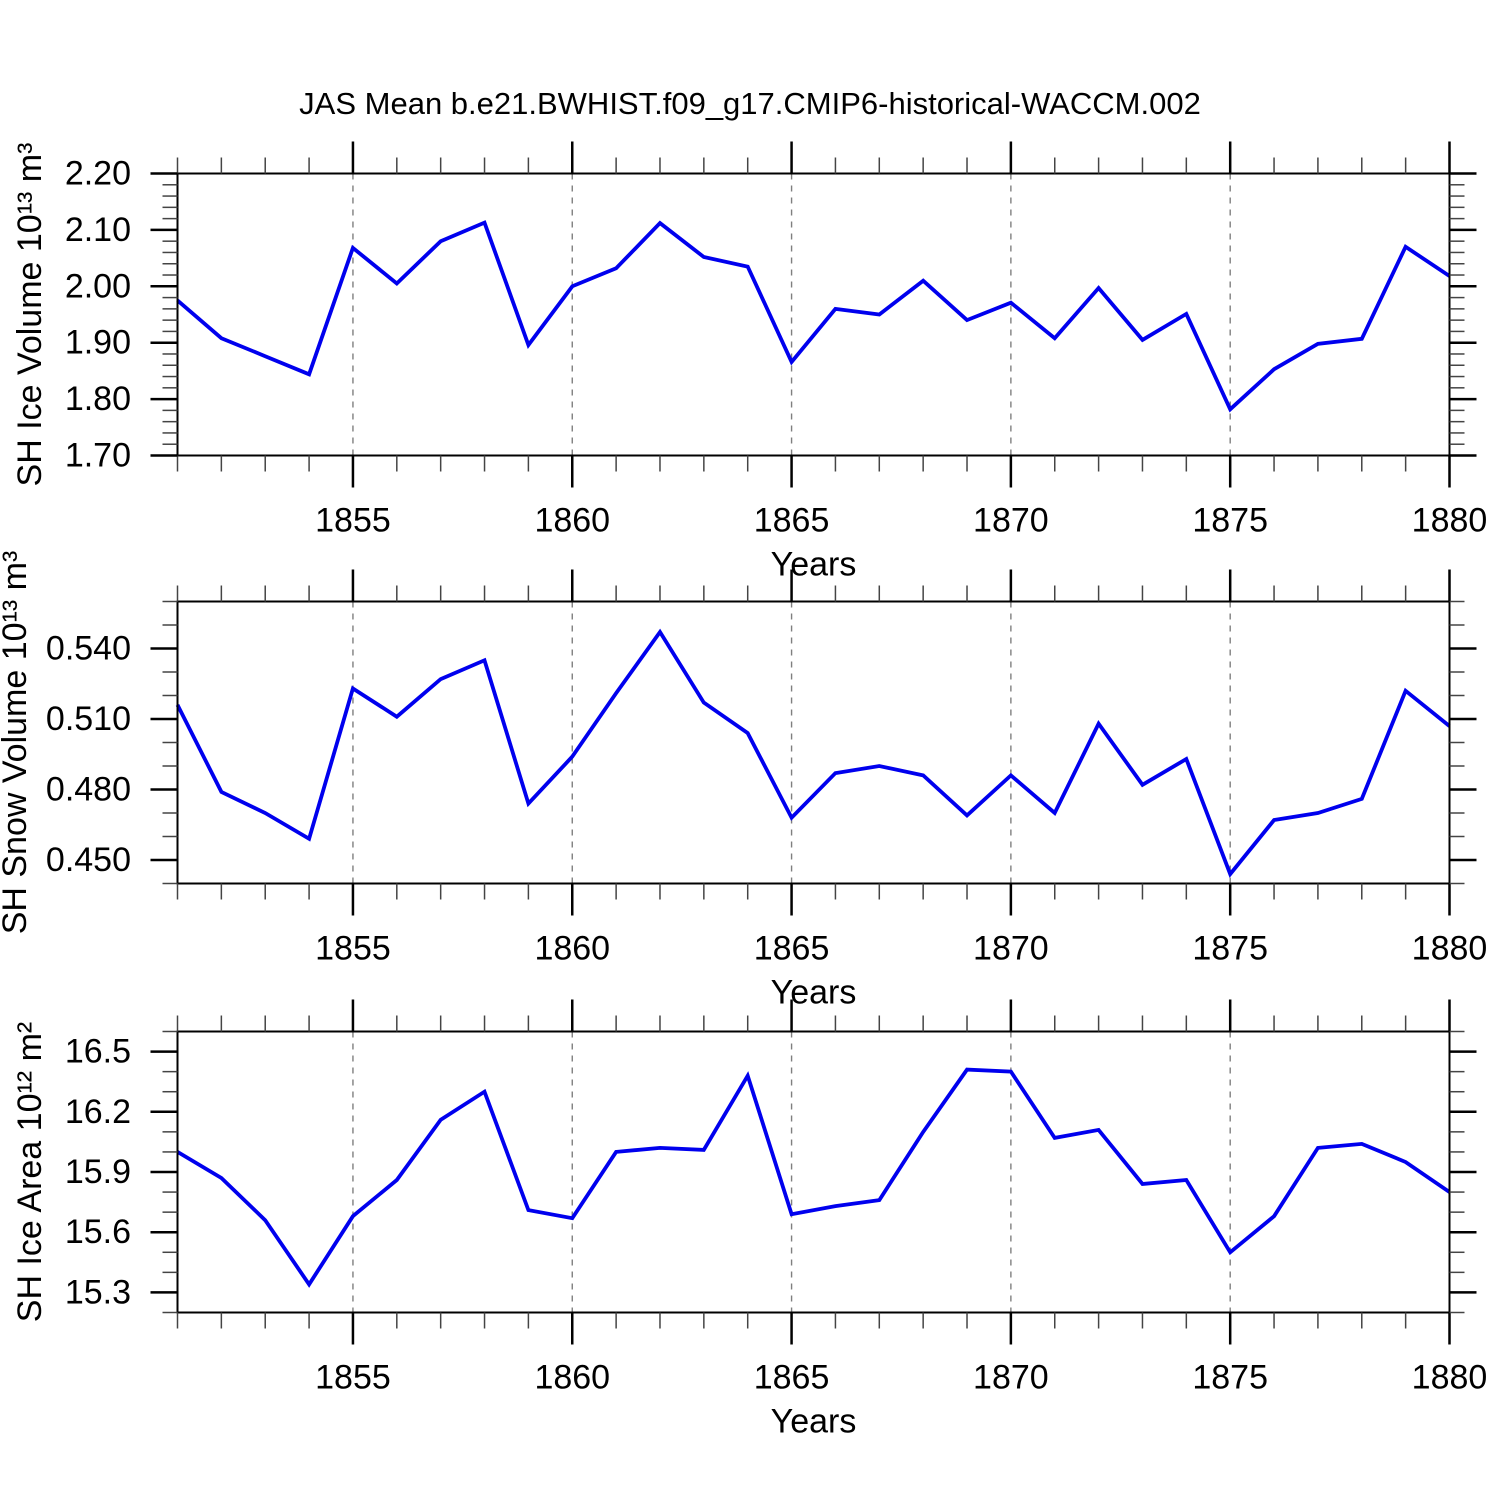  What do you see at coordinates (98, 1112) in the screenshot?
I see `y-tick-label: 16.2` at bounding box center [98, 1112].